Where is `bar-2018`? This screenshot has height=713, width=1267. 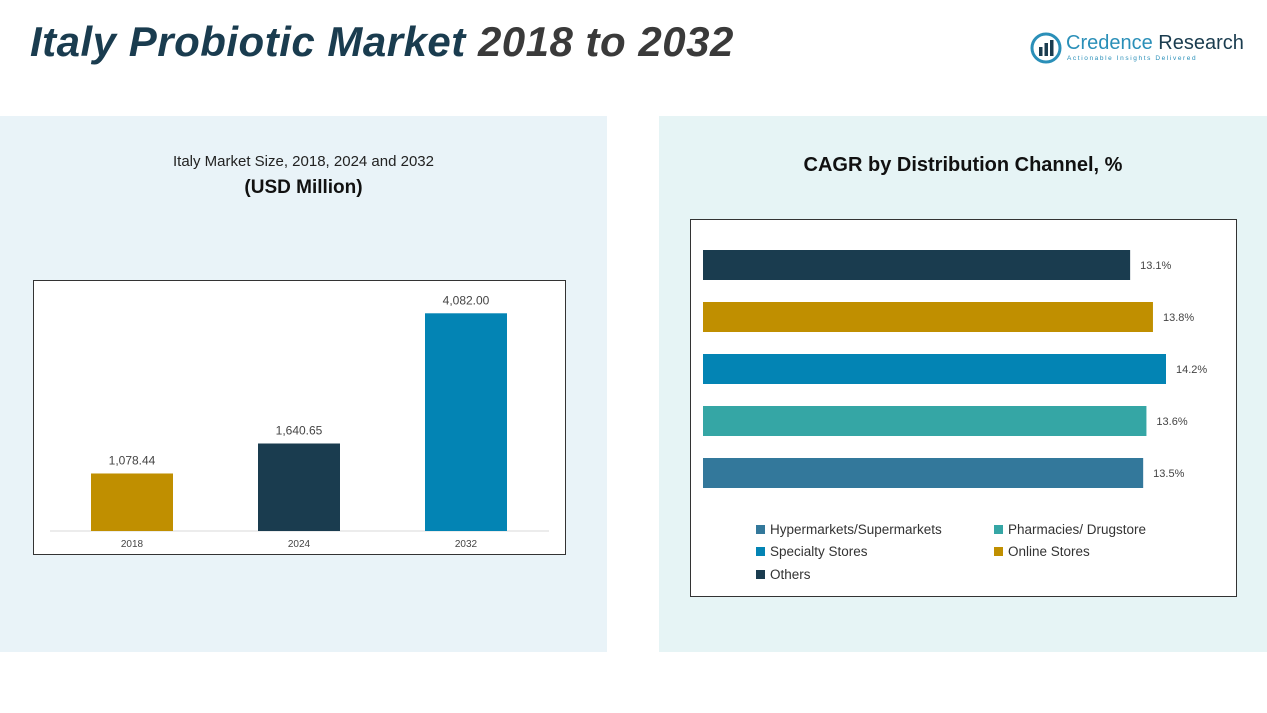 bar-2018 is located at coordinates (132, 502).